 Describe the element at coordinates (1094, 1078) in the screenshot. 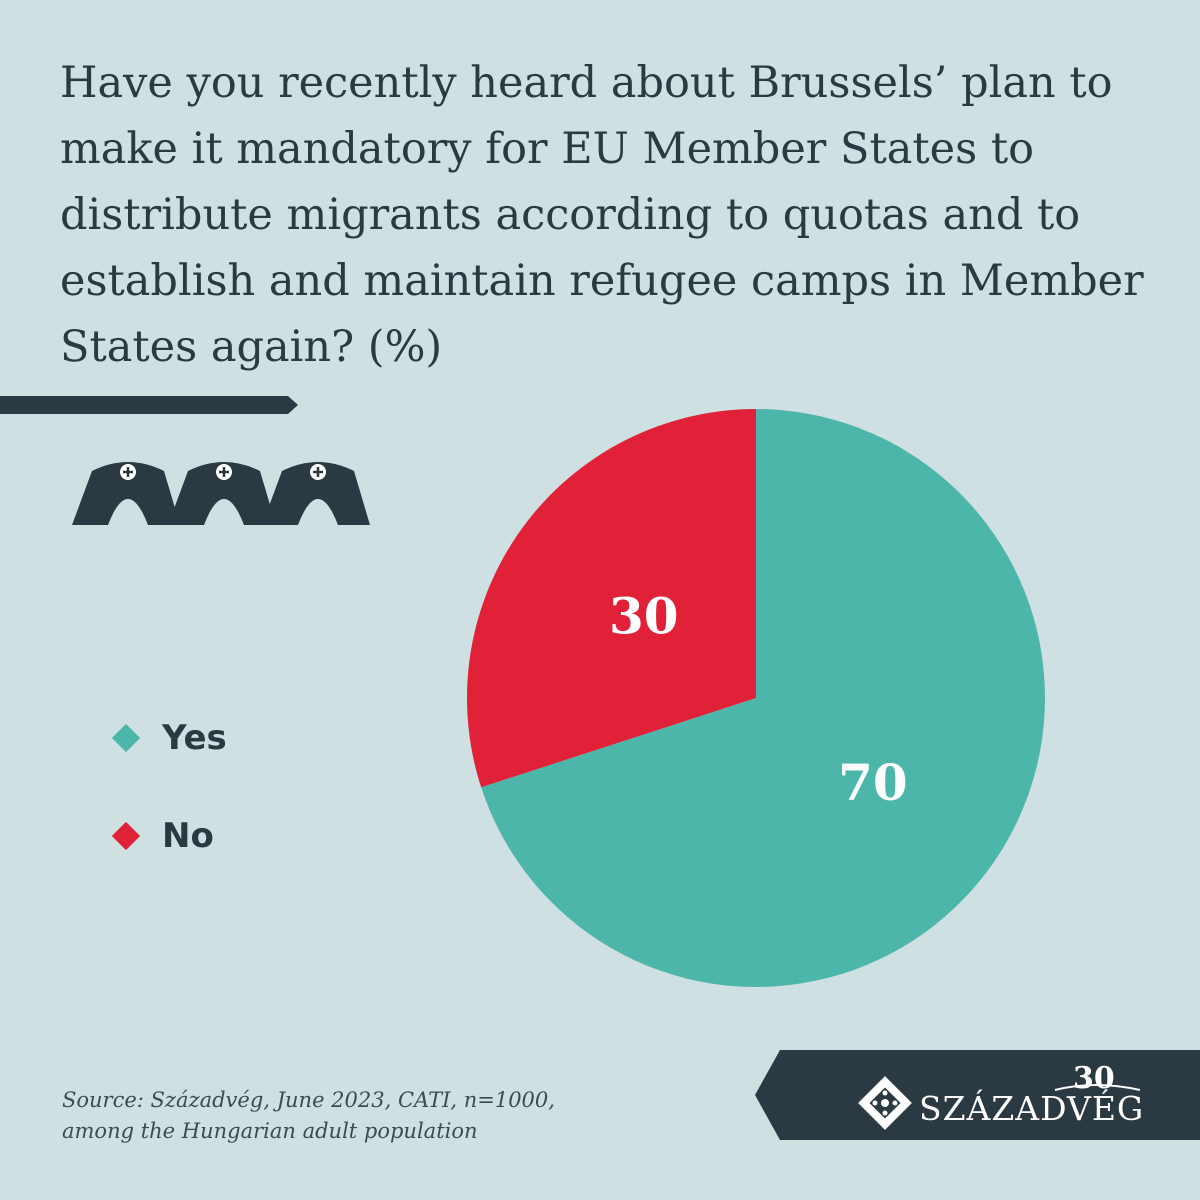

I see `logo-anniversary-badge: 30` at that location.